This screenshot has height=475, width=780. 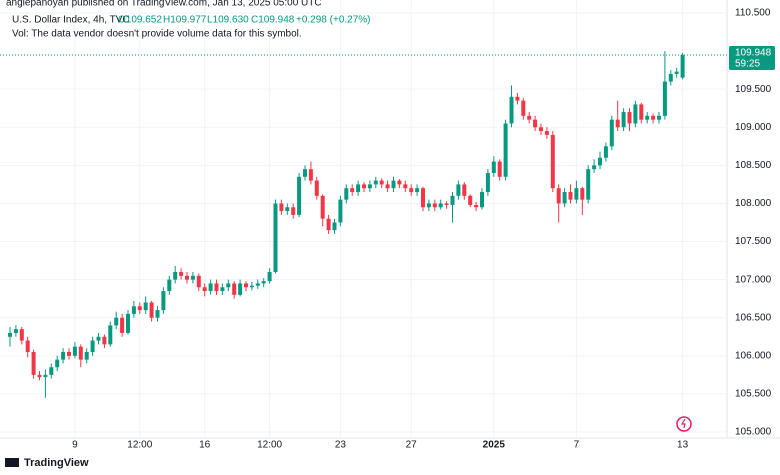 I want to click on ohlc-change: +0.298 (+0.27%), so click(x=333, y=20).